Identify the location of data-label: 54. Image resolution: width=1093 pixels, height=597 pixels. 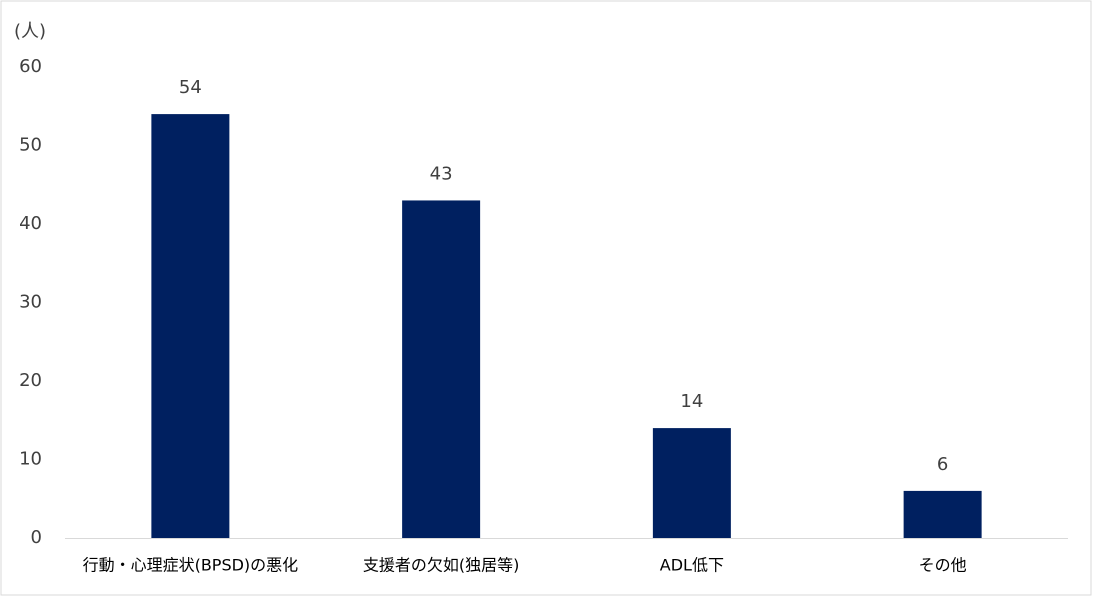
(190, 87).